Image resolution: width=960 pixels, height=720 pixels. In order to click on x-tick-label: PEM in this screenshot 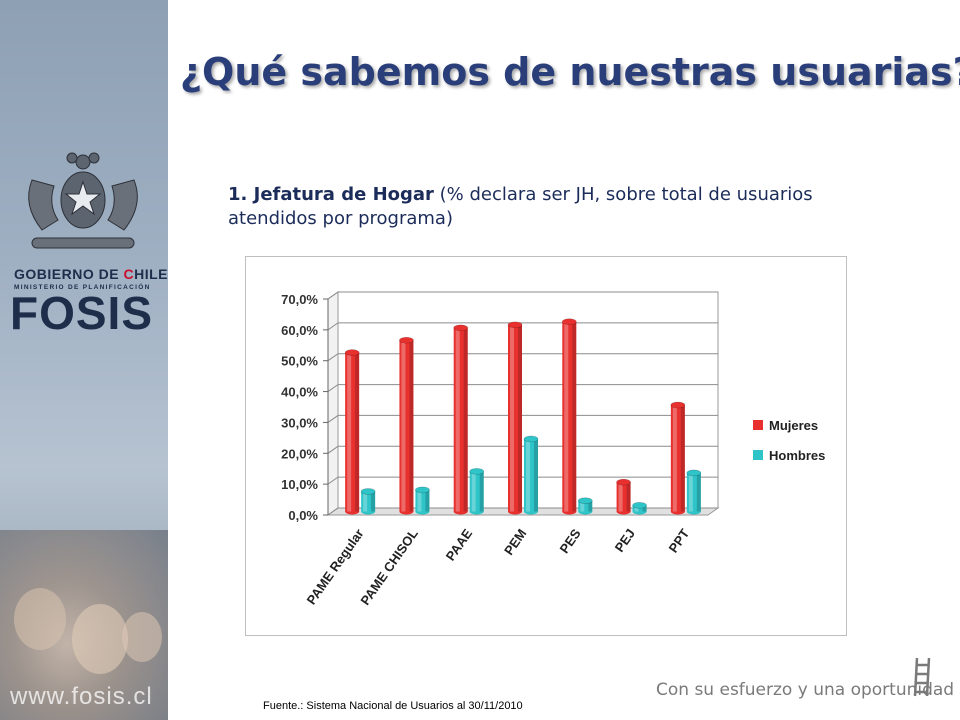, I will do `click(515, 542)`.